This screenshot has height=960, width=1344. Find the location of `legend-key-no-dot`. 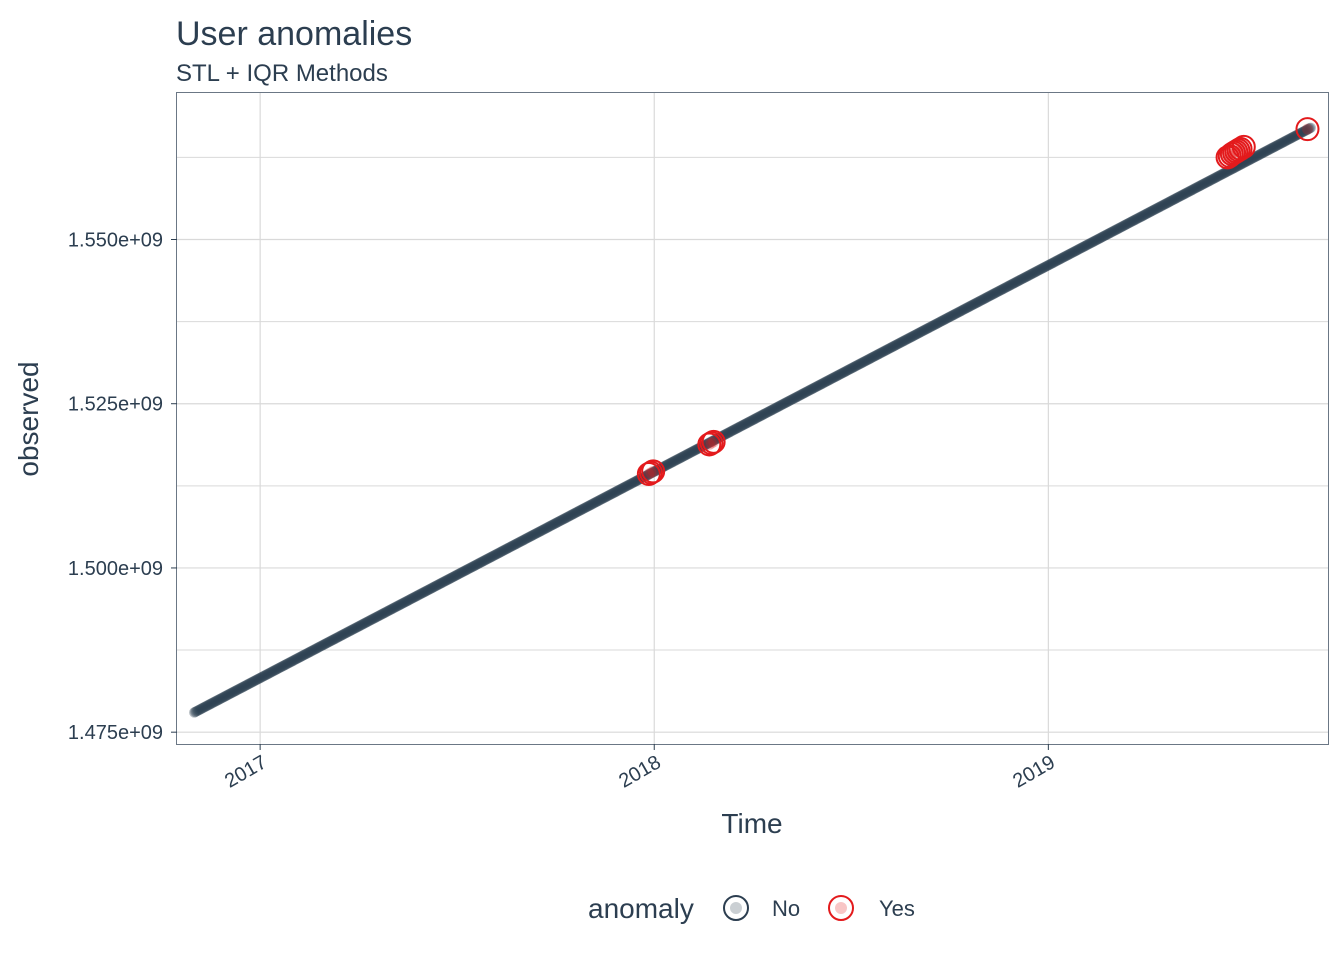

legend-key-no-dot is located at coordinates (736, 908).